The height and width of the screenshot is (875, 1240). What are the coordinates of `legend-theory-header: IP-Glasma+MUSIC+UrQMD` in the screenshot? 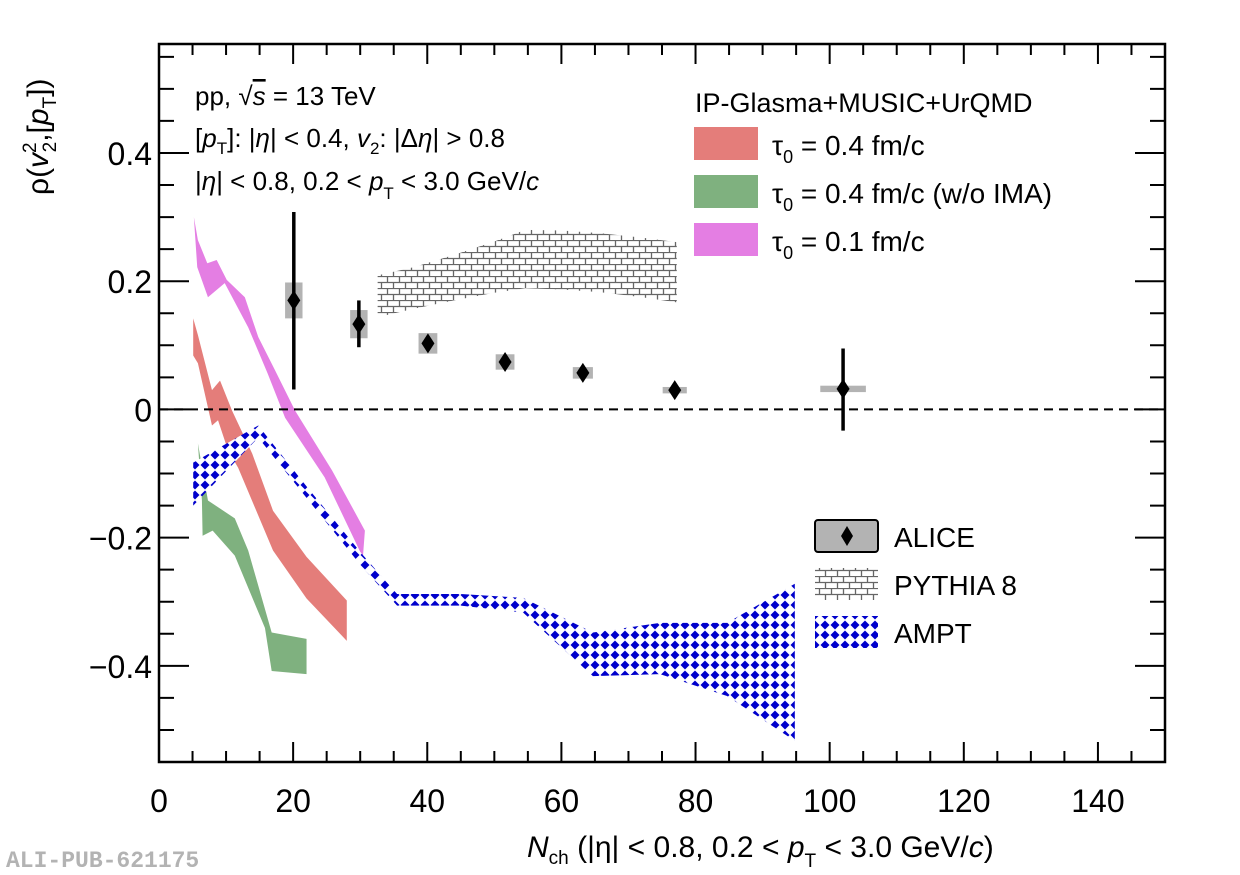 It's located at (864, 103).